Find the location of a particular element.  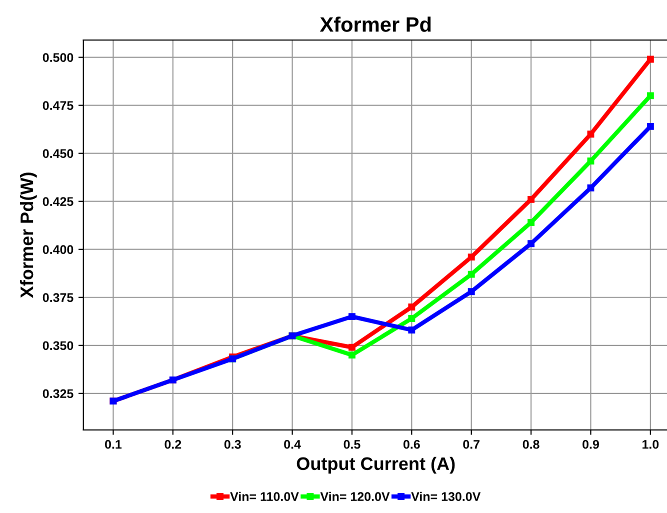

x-tick-label: 0.2 is located at coordinates (173, 444).